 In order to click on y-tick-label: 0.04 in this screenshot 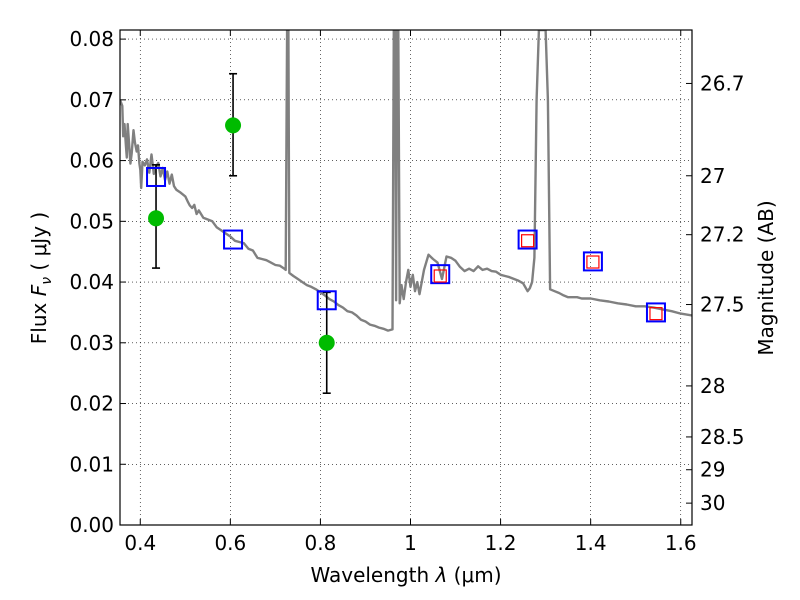, I will do `click(91, 282)`.